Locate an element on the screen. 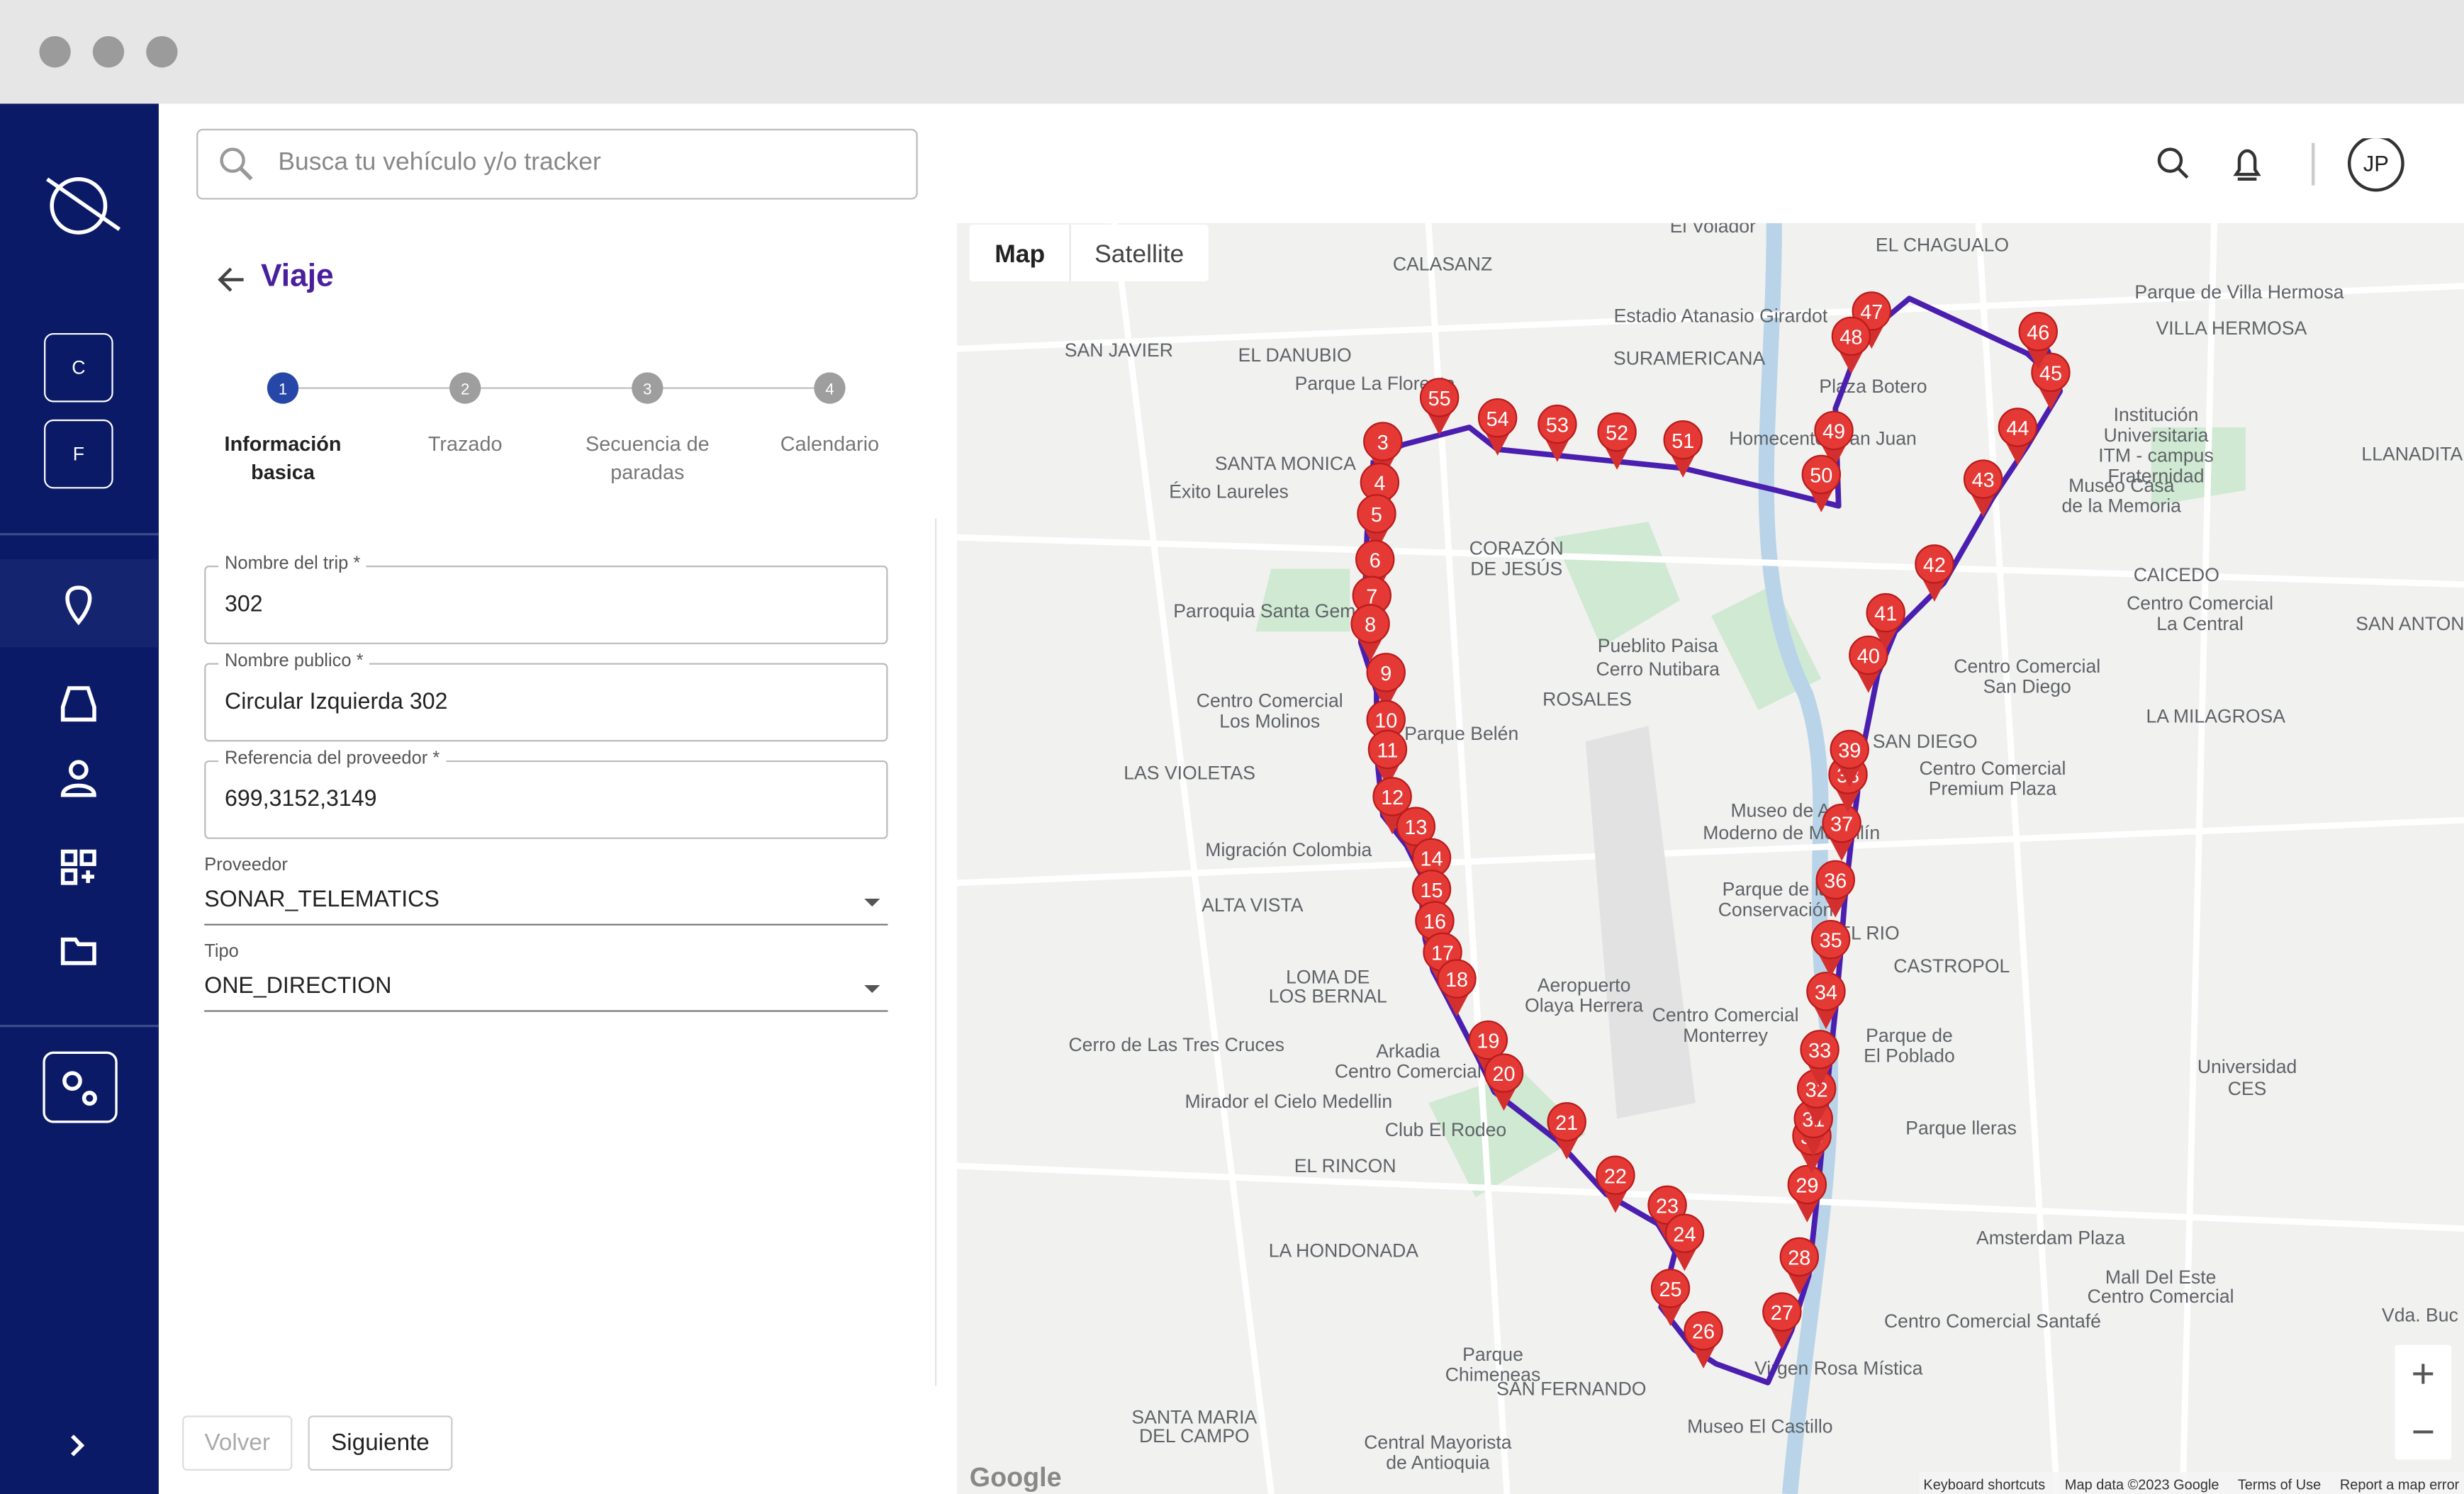  stop-marker: 22 is located at coordinates (1616, 1184).